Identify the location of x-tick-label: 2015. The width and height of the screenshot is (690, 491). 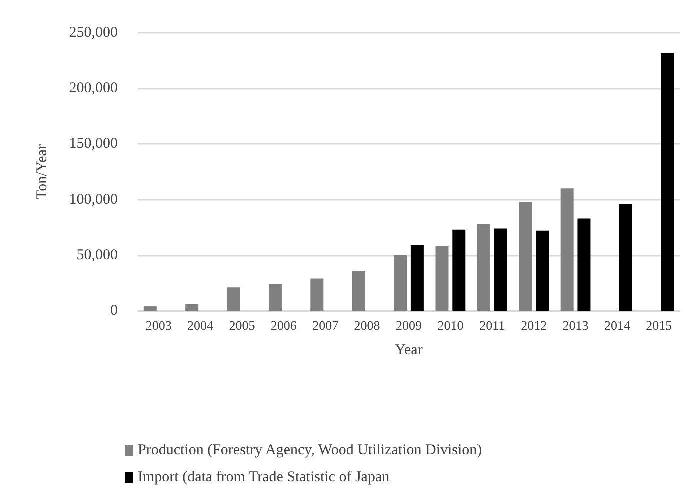
(659, 325).